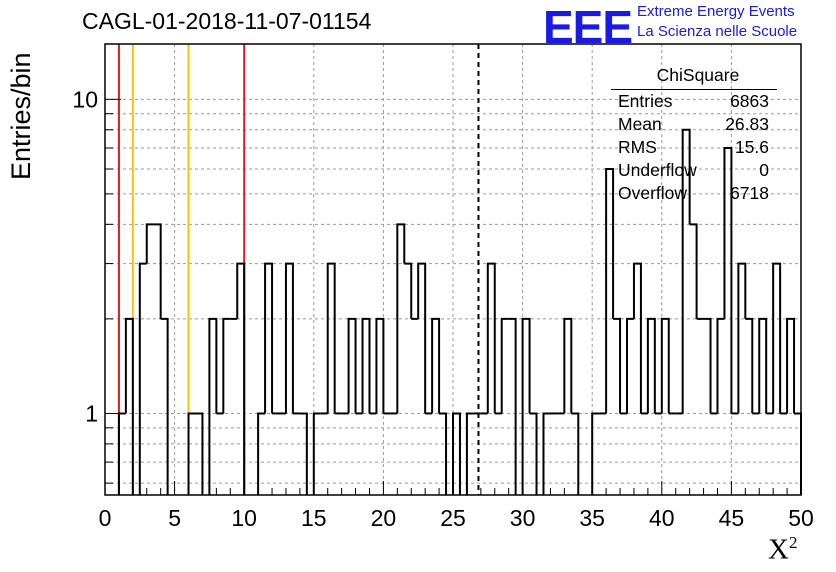 Image resolution: width=836 pixels, height=572 pixels. I want to click on eee-logo: EEE, so click(588, 27).